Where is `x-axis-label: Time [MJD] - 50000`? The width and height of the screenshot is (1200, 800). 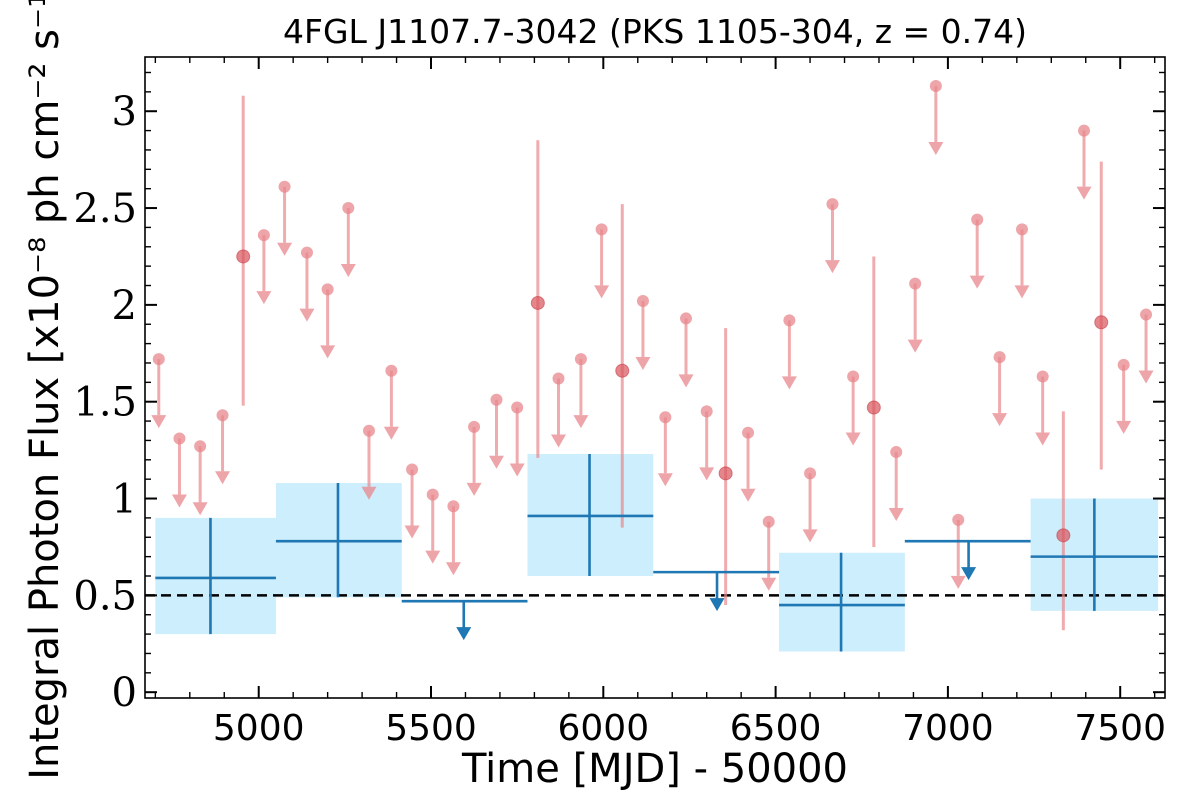 x-axis-label: Time [MJD] - 50000 is located at coordinates (654, 769).